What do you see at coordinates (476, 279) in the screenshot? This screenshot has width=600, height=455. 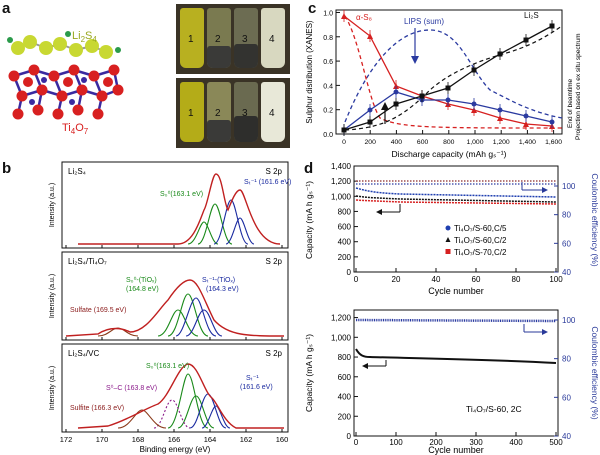 I see `d-top-xtick-label: 60` at bounding box center [476, 279].